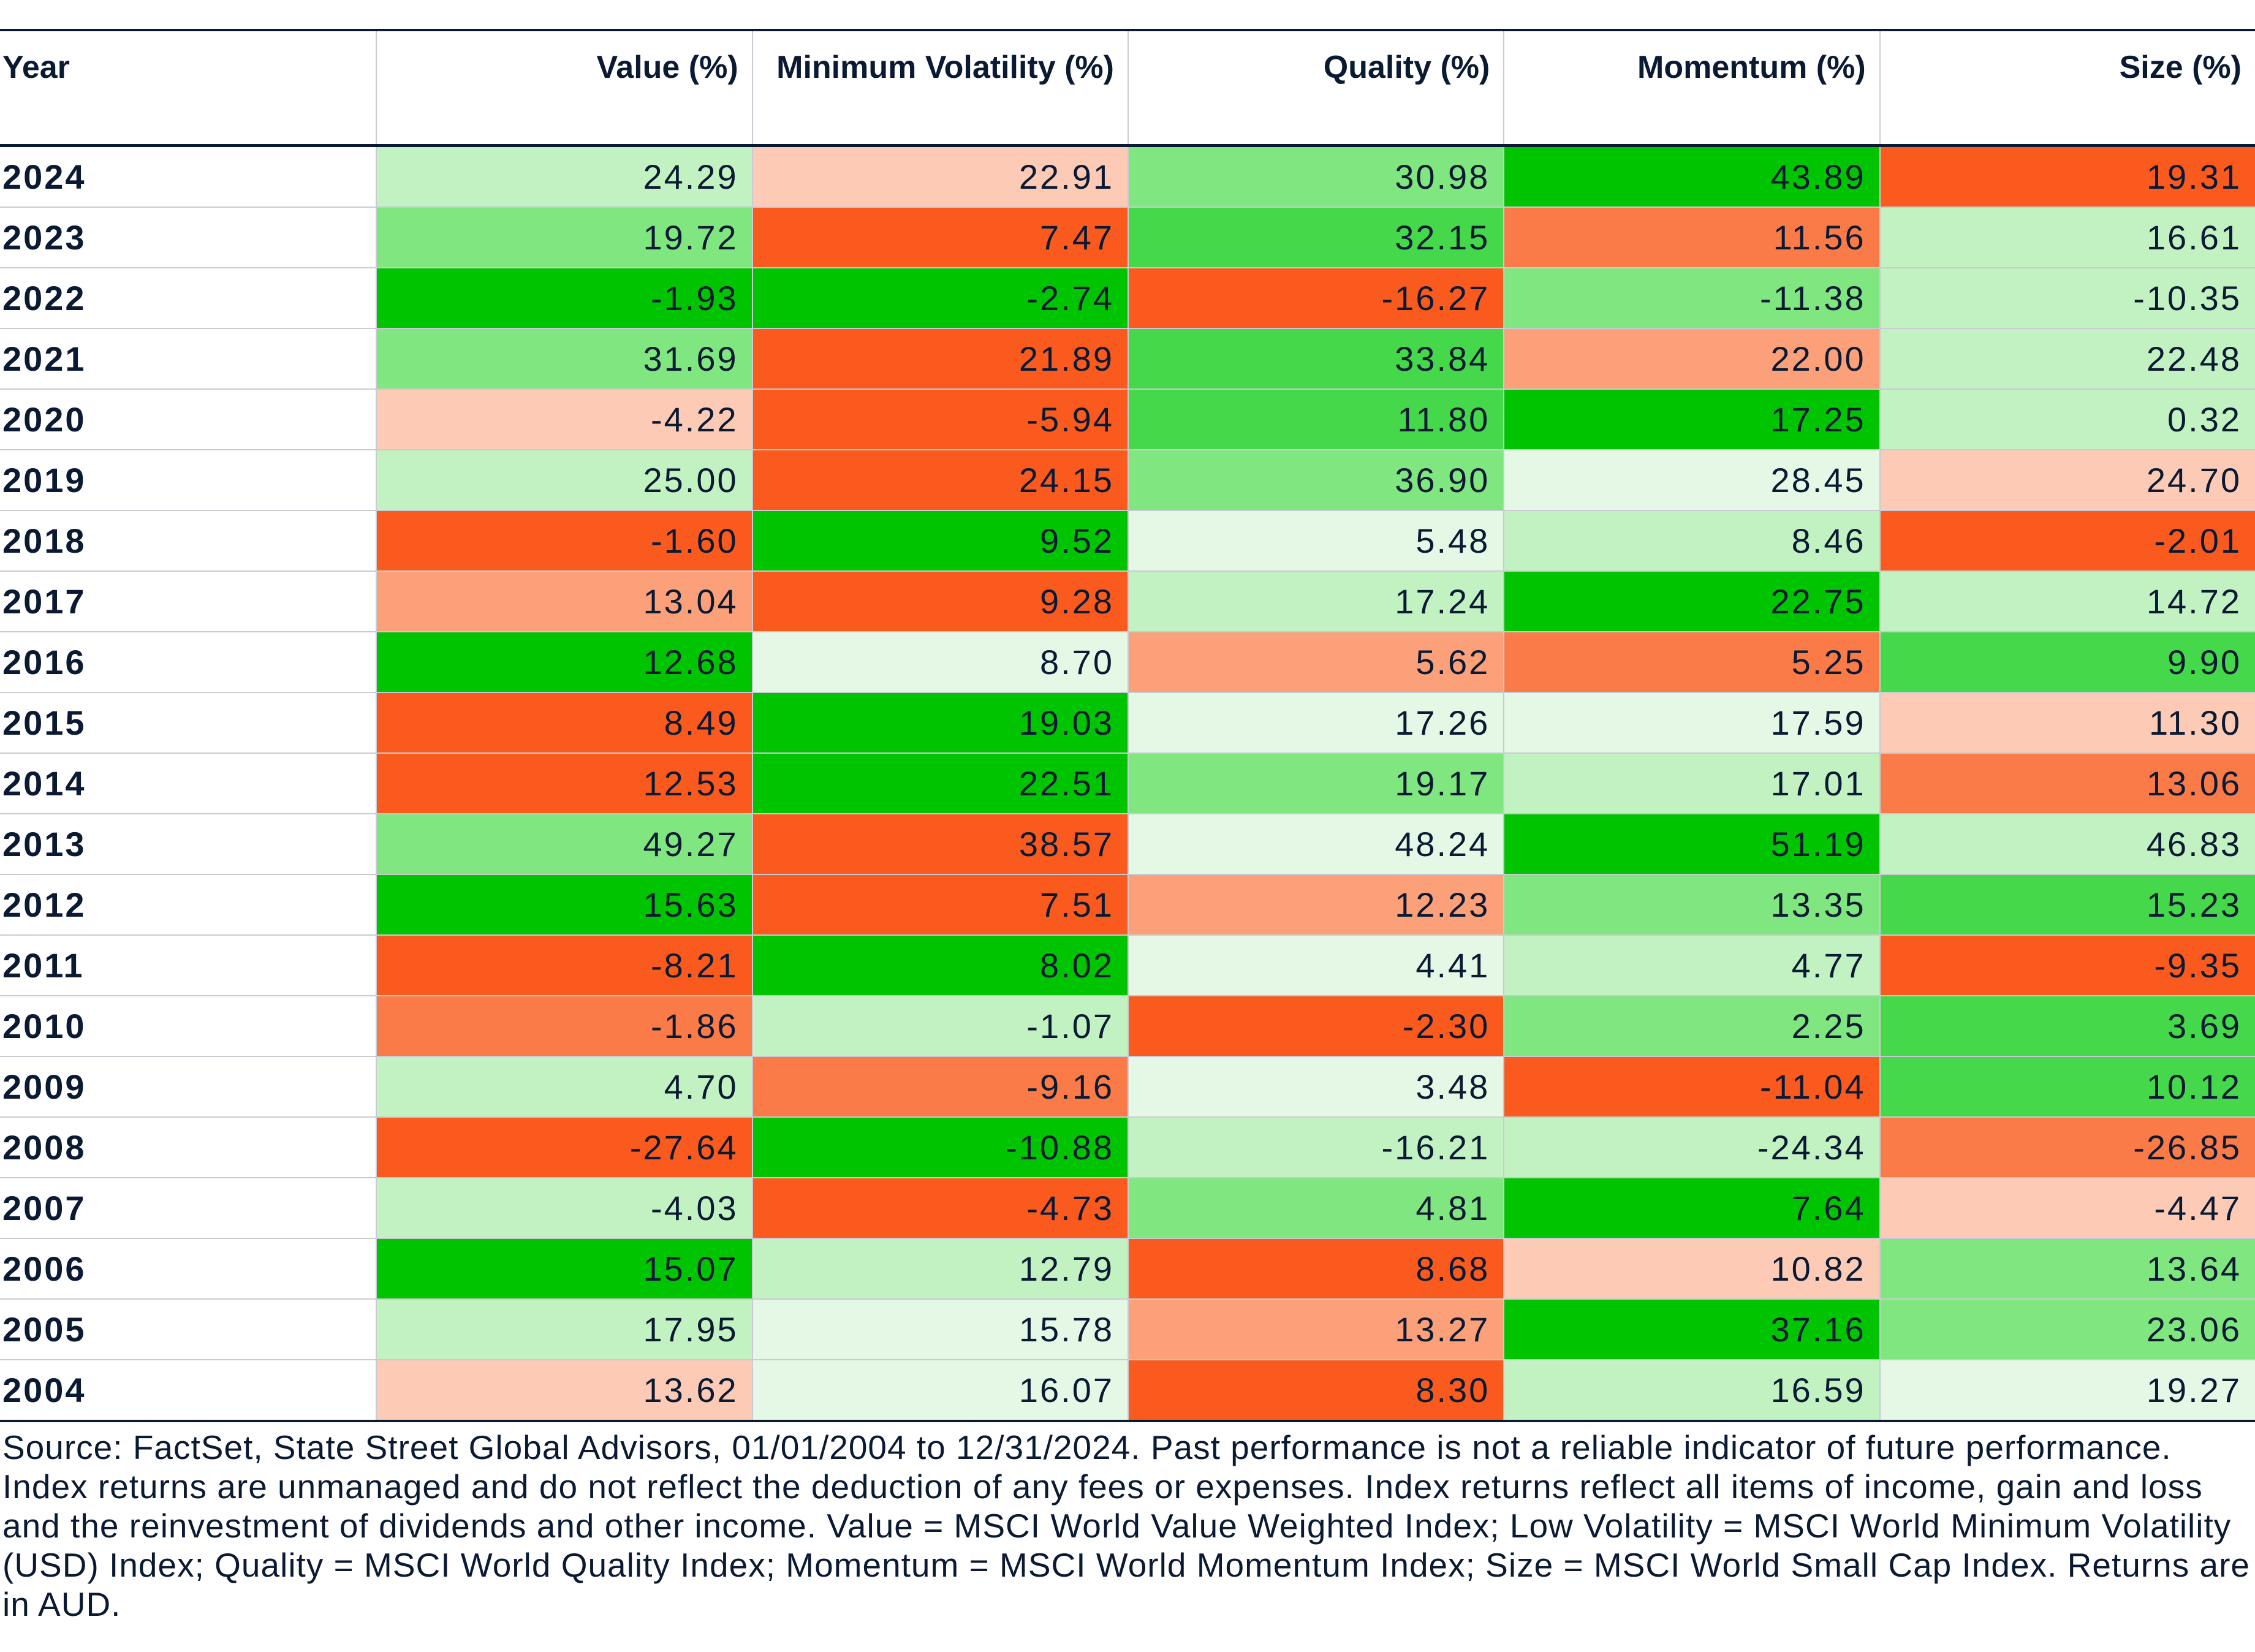 This screenshot has width=2255, height=1652. What do you see at coordinates (1127, 602) in the screenshot?
I see `table-row: 2017 13.04 9.28 17.24 22.75 14.72` at bounding box center [1127, 602].